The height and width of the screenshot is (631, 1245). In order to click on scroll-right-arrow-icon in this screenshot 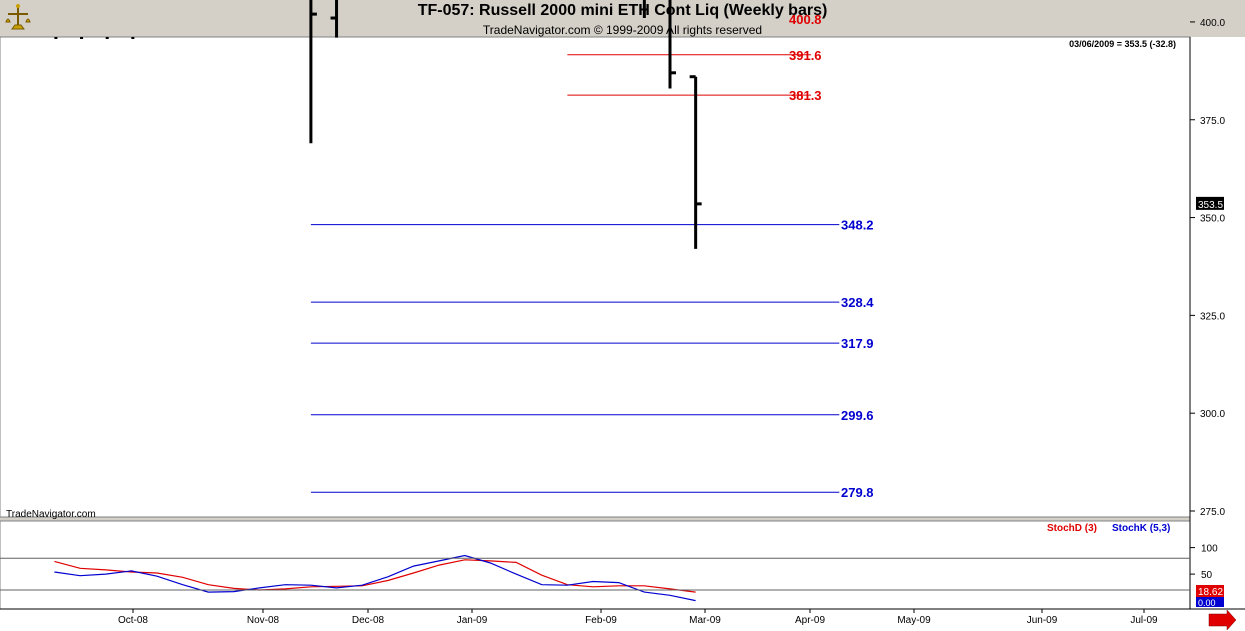, I will do `click(1222, 620)`.